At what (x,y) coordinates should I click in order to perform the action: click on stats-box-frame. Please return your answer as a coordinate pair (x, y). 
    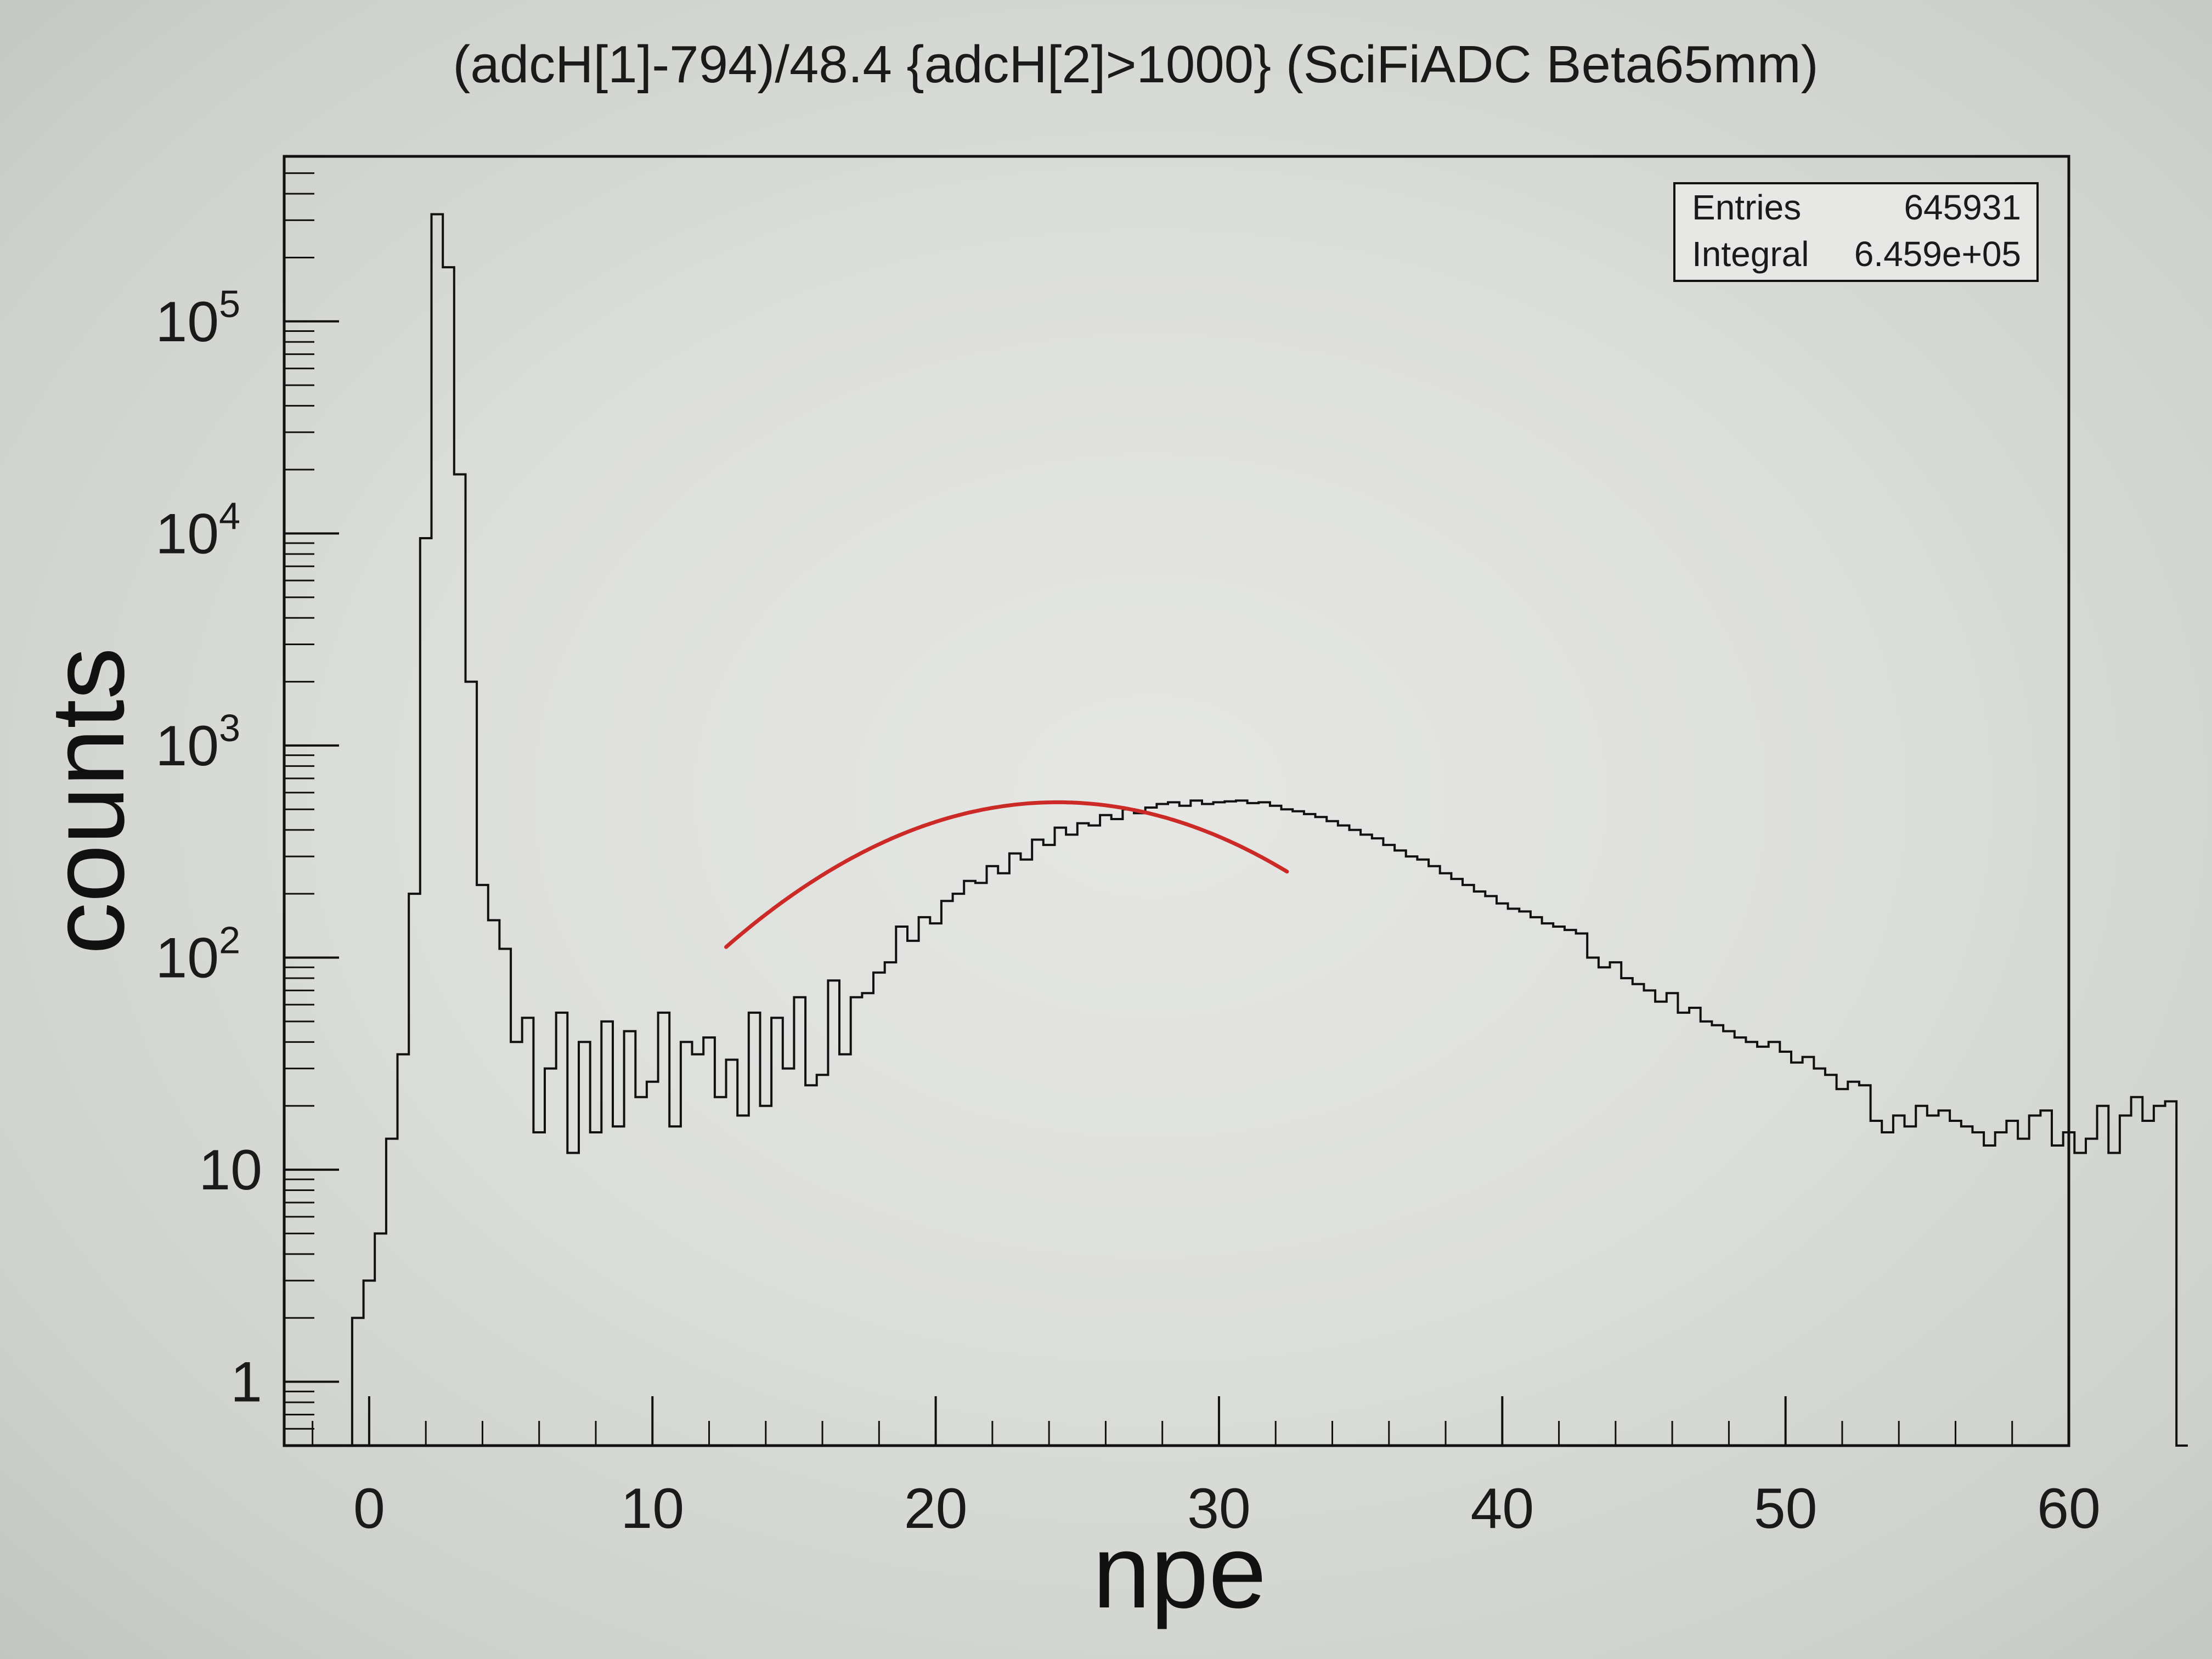
    Looking at the image, I should click on (1856, 232).